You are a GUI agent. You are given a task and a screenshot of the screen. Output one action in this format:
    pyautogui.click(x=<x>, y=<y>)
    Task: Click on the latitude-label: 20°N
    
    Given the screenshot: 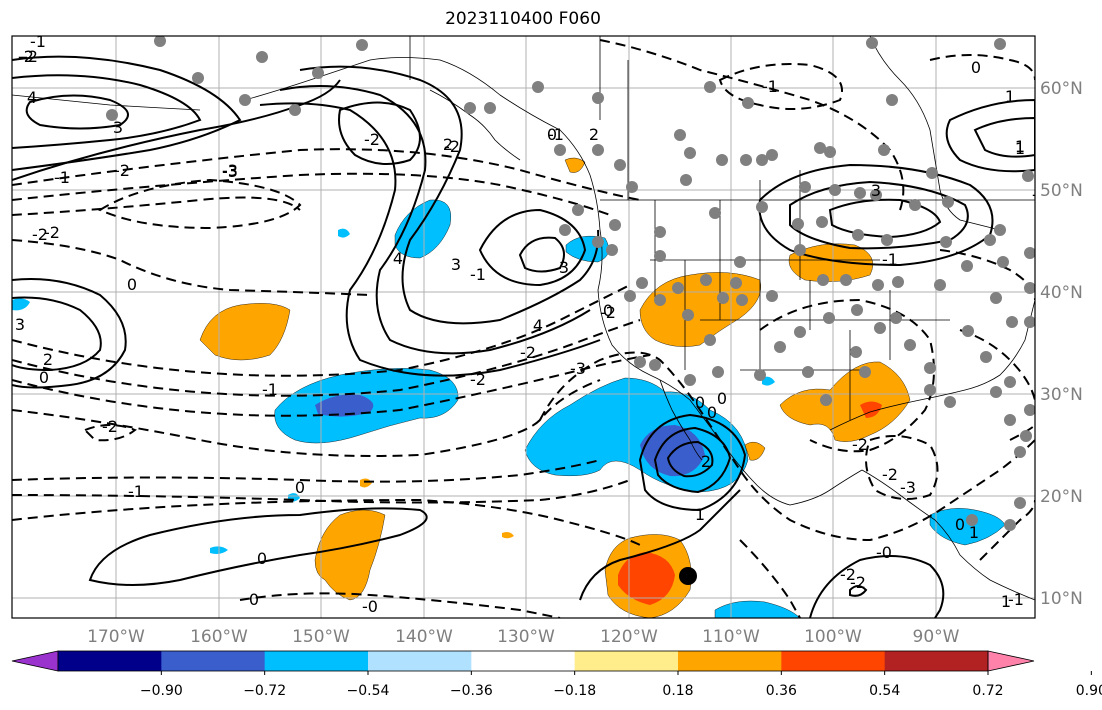 What is the action you would take?
    pyautogui.click(x=1061, y=497)
    